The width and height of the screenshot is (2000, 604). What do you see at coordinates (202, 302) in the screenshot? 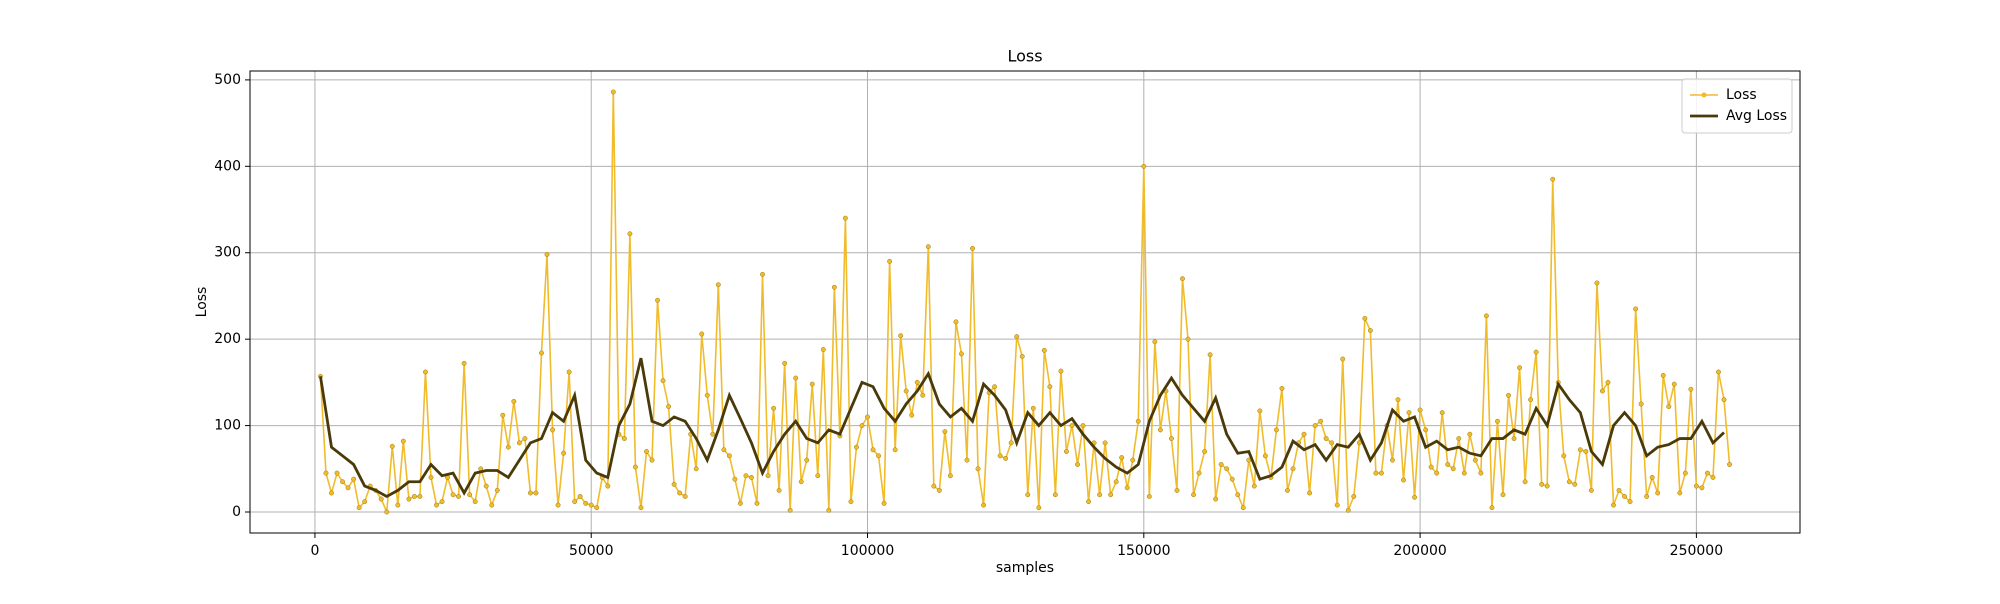
I see `y-axis-label: Loss` at bounding box center [202, 302].